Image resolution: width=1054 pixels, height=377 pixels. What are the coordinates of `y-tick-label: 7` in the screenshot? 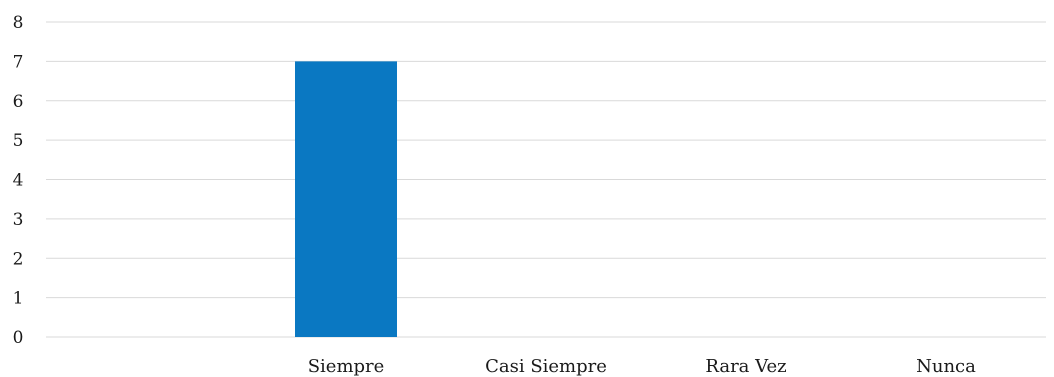 It's located at (18, 62).